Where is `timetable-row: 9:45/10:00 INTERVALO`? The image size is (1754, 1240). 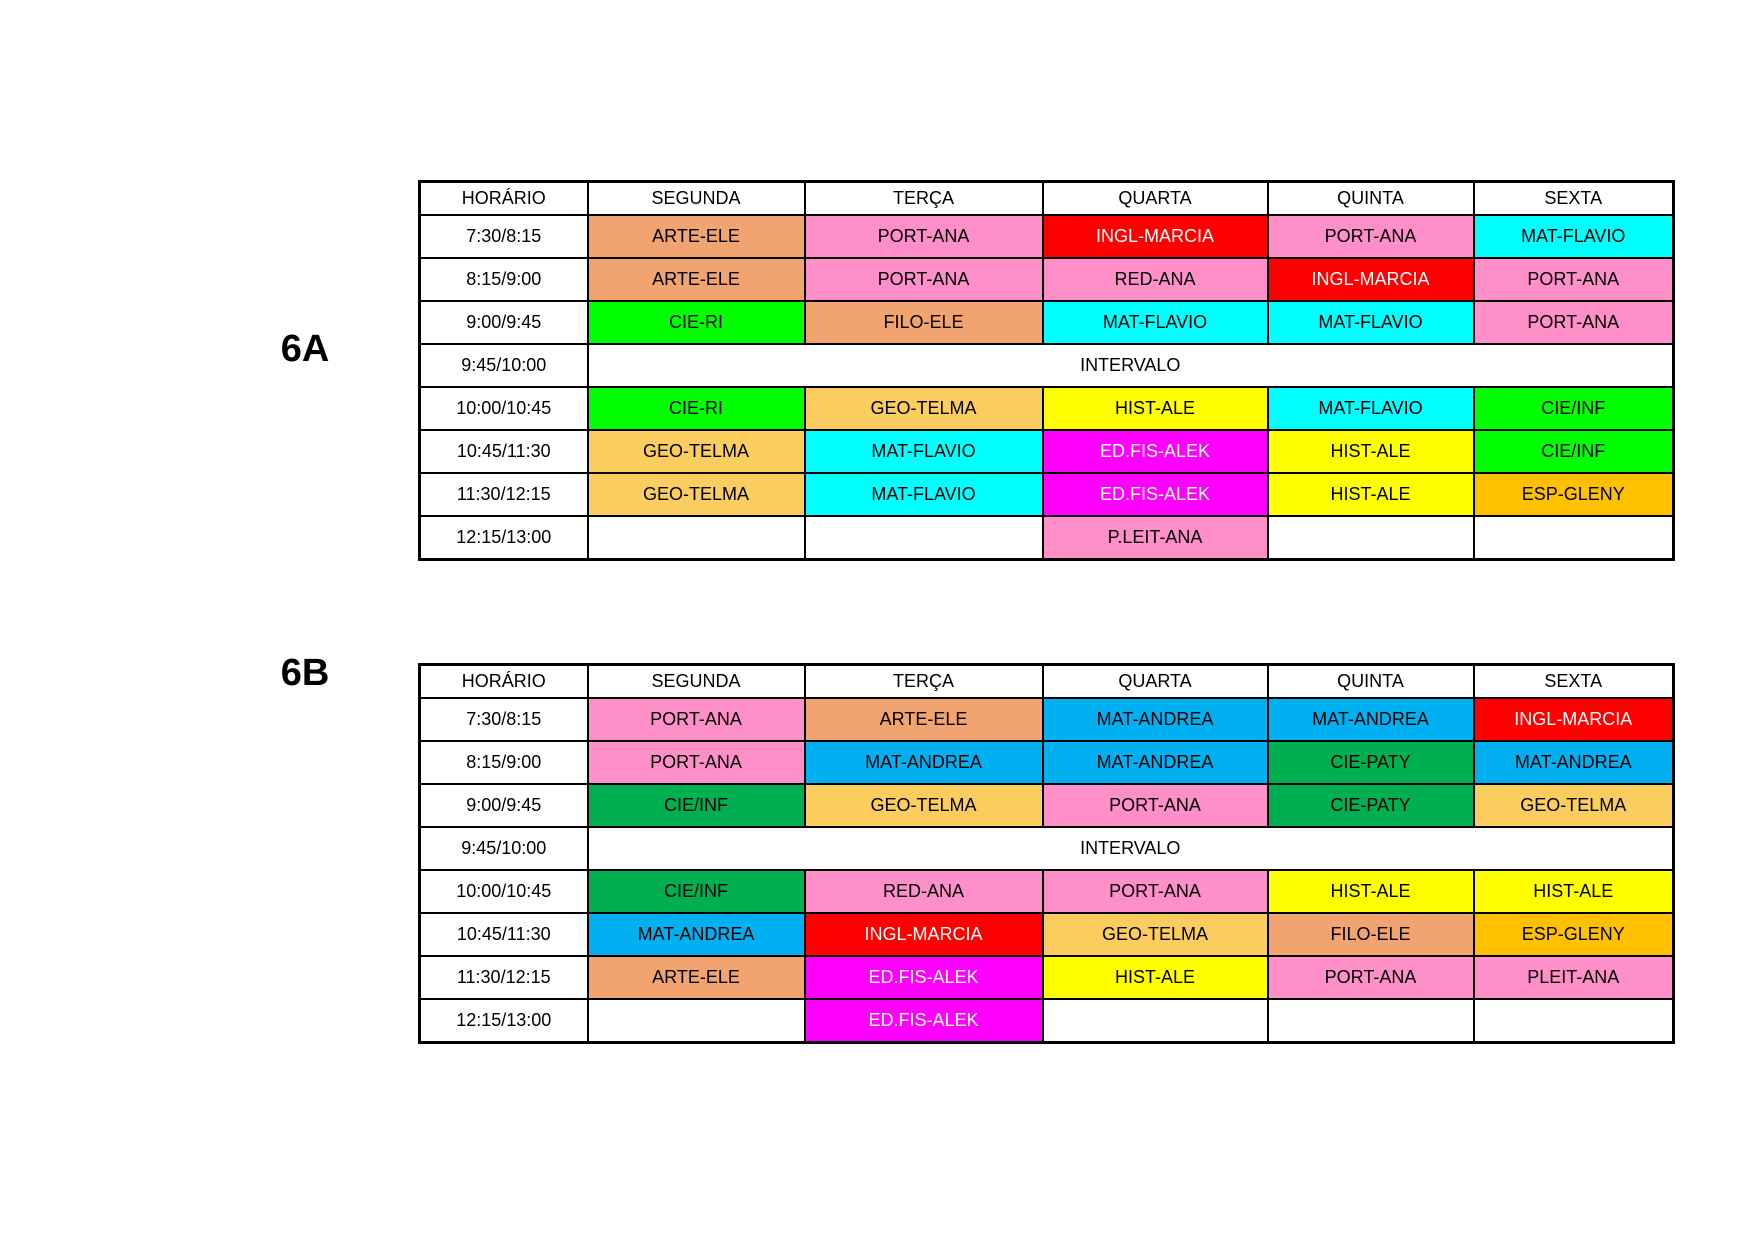
timetable-row: 9:45/10:00 INTERVALO is located at coordinates (1046, 365).